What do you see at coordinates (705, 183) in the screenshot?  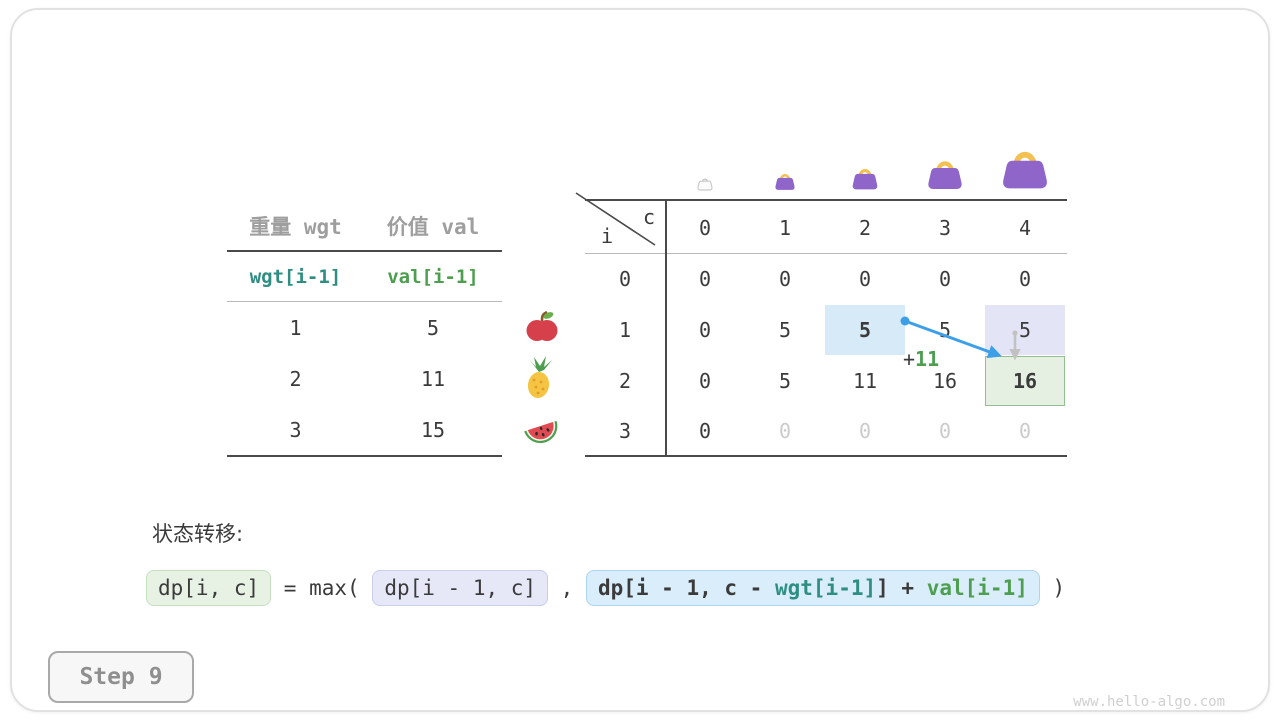 I see `empty-bag-icon` at bounding box center [705, 183].